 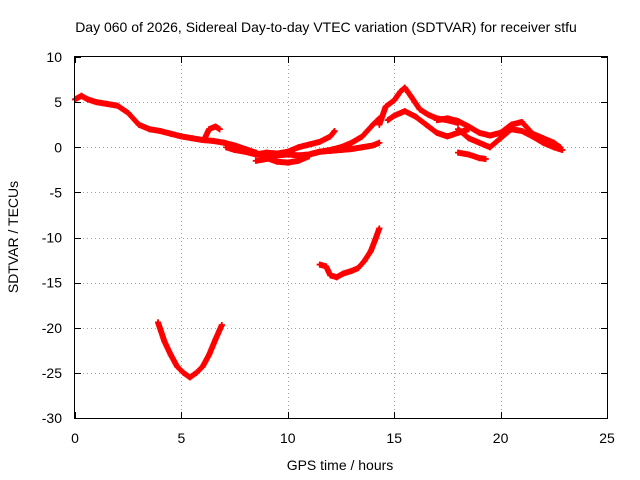 I want to click on x-tick-label: 15, so click(x=394, y=438).